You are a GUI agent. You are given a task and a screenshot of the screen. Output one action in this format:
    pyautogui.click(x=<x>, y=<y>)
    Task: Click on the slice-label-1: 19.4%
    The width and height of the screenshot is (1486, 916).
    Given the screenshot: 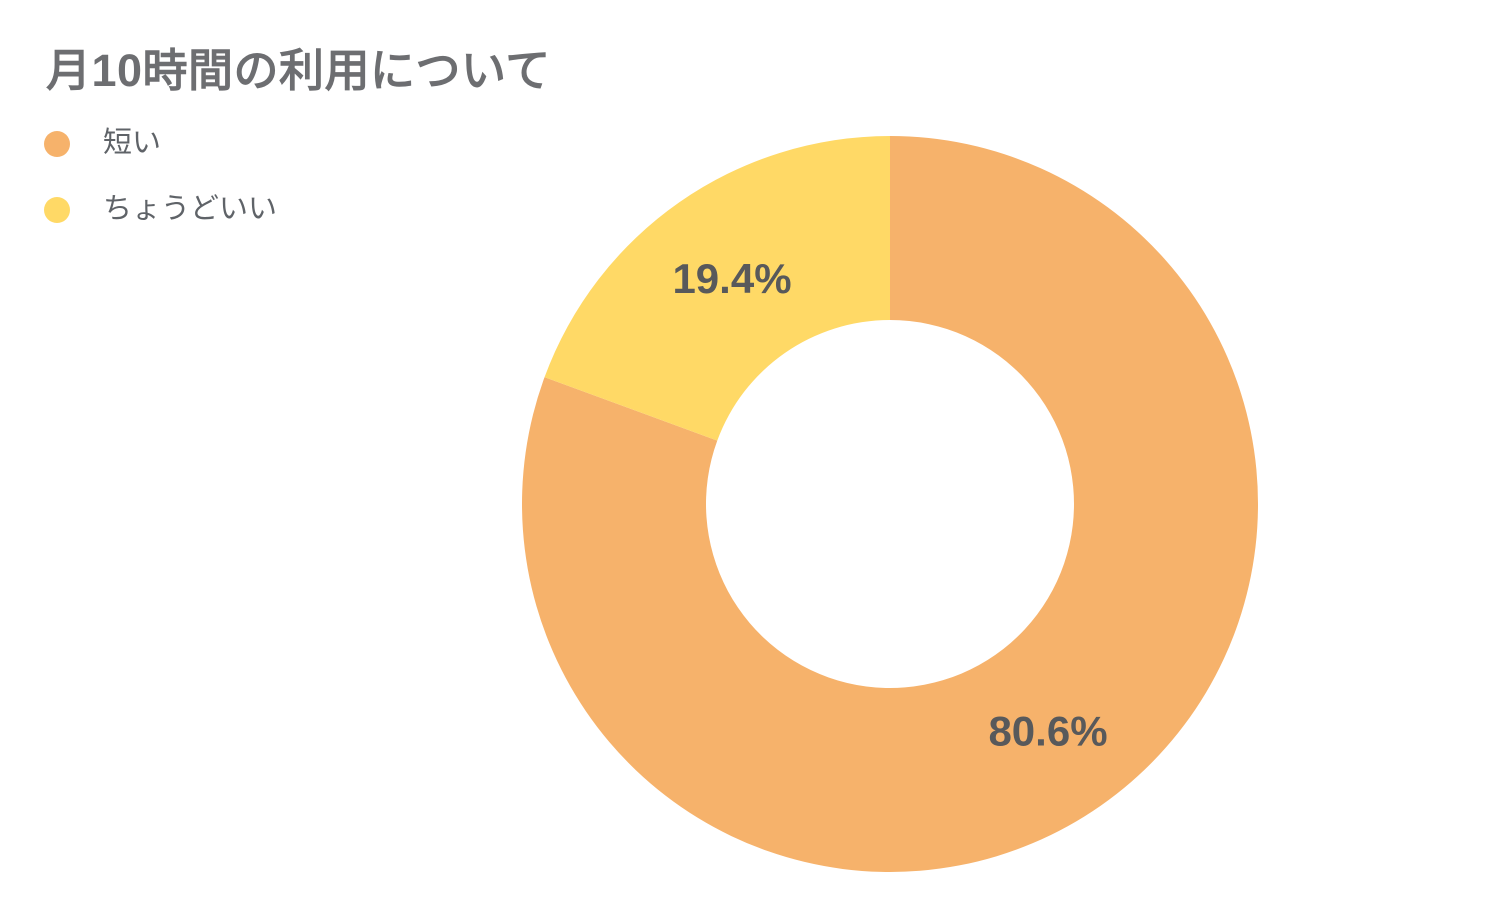 What is the action you would take?
    pyautogui.click(x=731, y=278)
    